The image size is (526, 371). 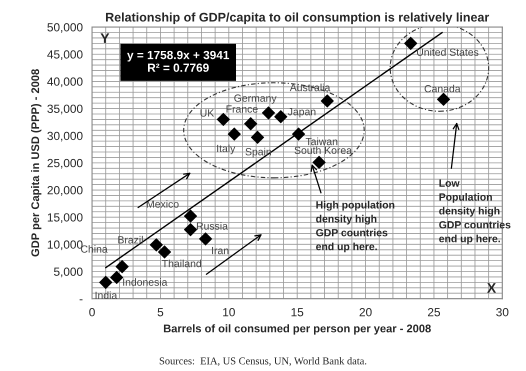 What do you see at coordinates (242, 109) in the screenshot?
I see `annotation: France` at bounding box center [242, 109].